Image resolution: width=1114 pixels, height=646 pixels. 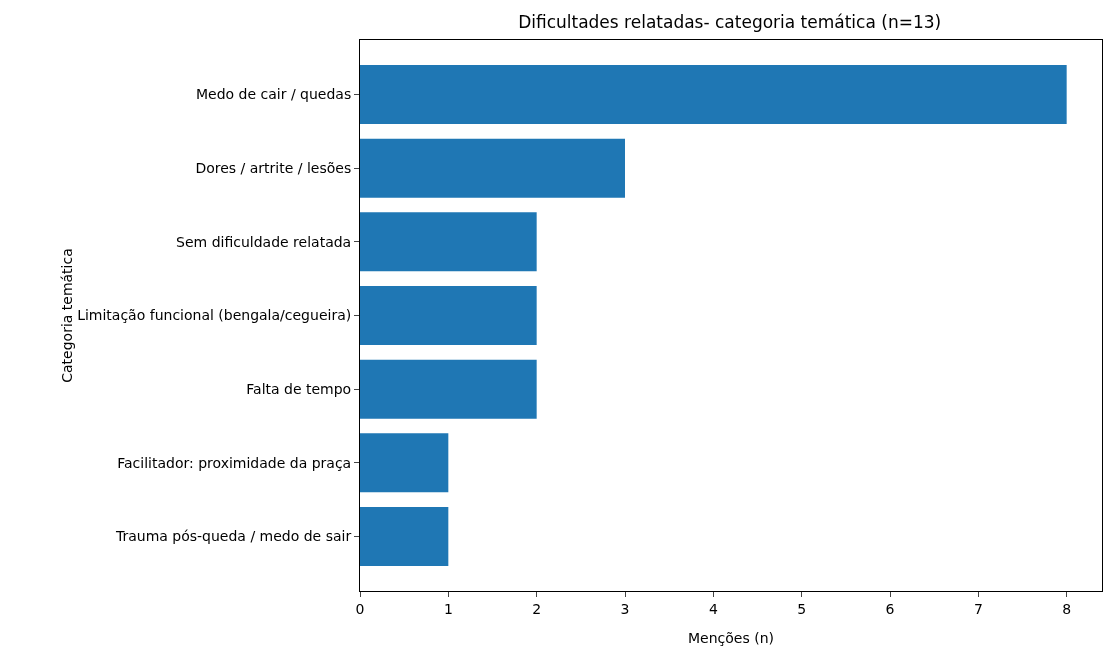 What do you see at coordinates (264, 241) in the screenshot?
I see `y-tick-label: Sem dificuldade relatada` at bounding box center [264, 241].